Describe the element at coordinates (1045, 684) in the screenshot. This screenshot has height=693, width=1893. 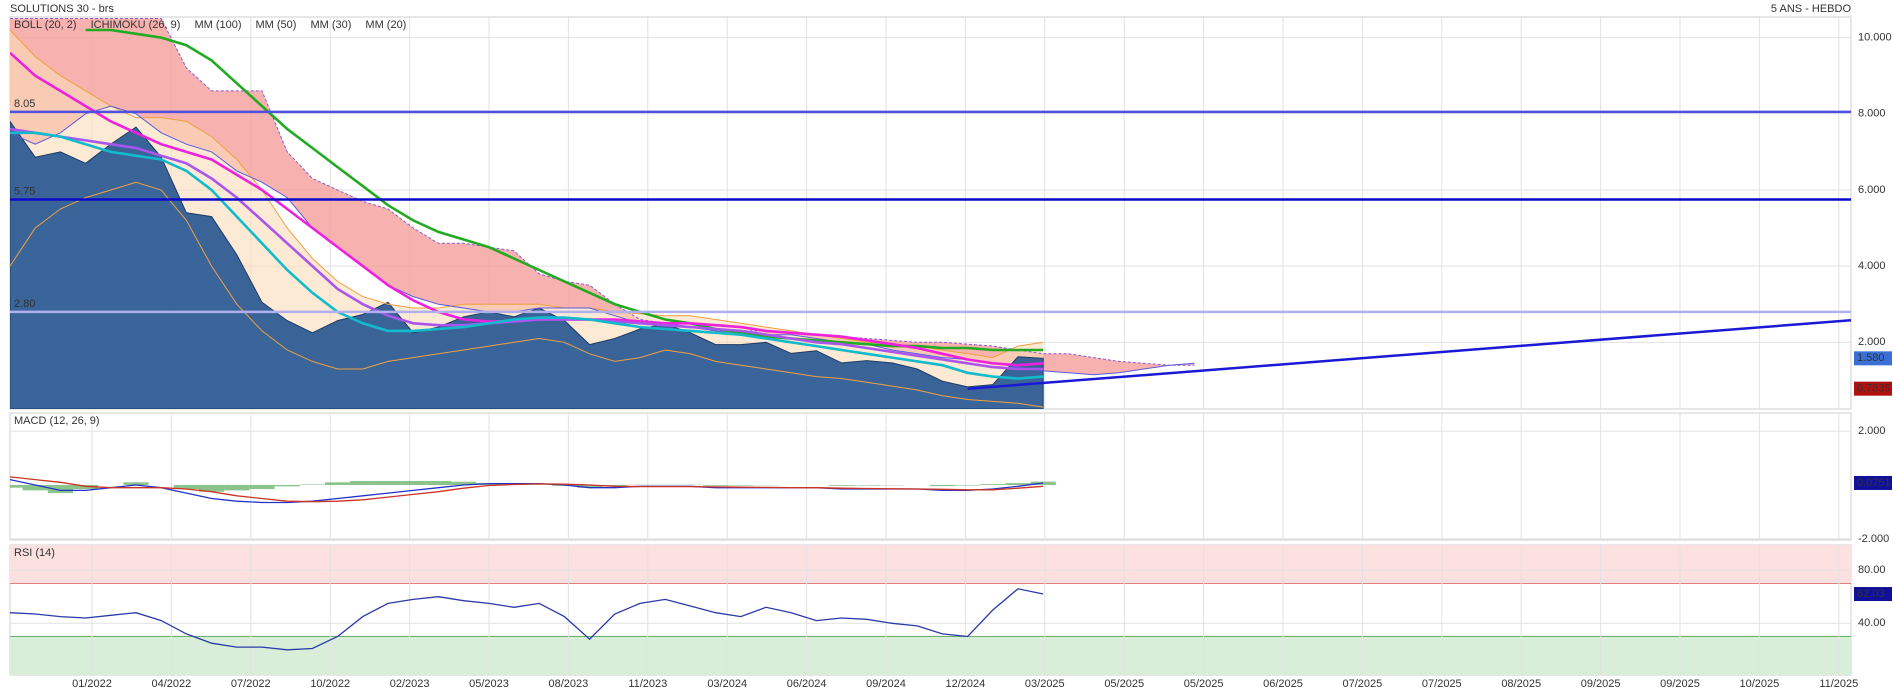
I see `x-tick-label: 03/2025` at that location.